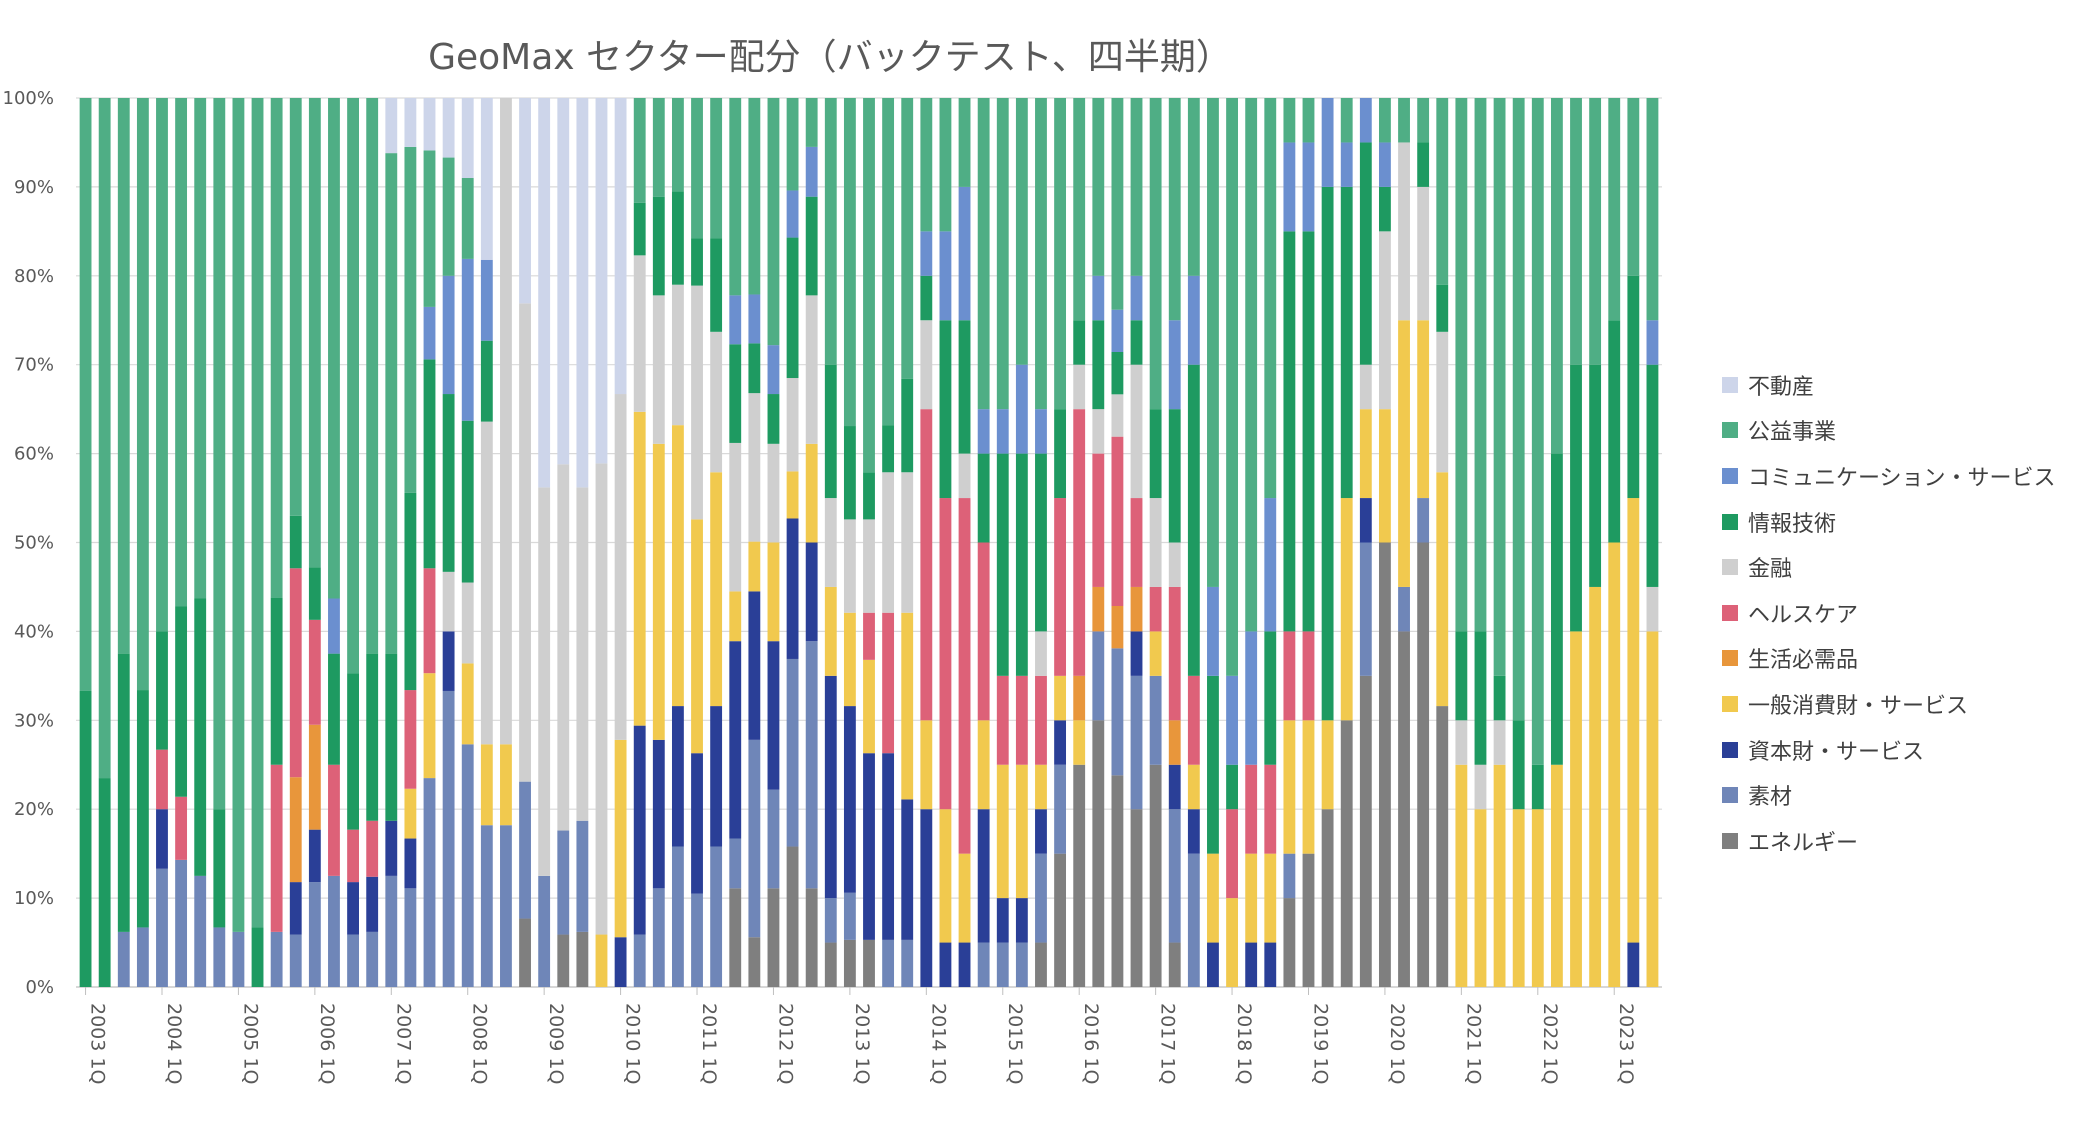 The height and width of the screenshot is (1122, 2082). I want to click on y-tick-label: 50%, so click(34, 543).